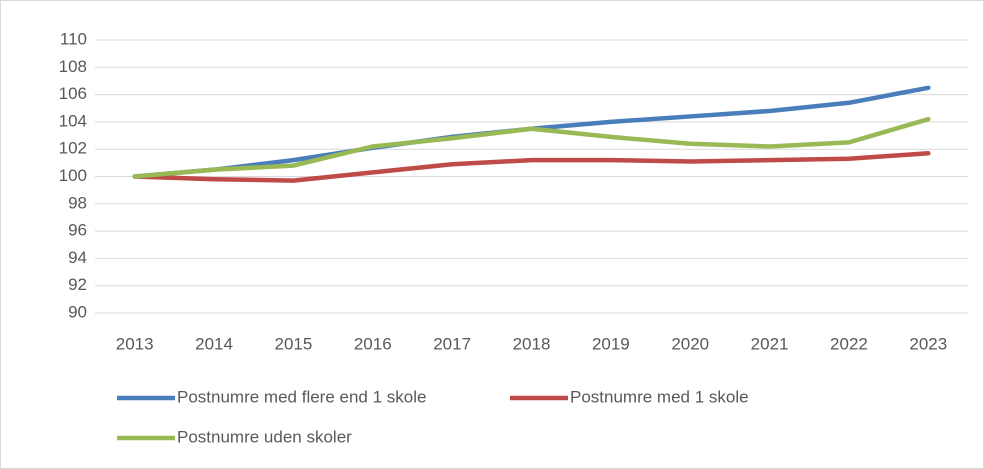 The width and height of the screenshot is (984, 469). What do you see at coordinates (452, 343) in the screenshot?
I see `x-tick-label: 2017` at bounding box center [452, 343].